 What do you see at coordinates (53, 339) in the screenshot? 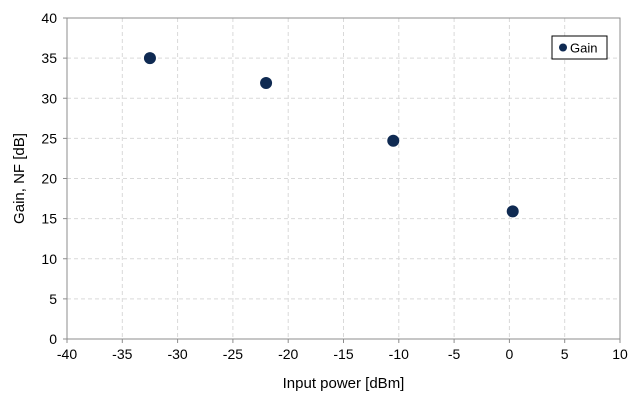
I see `y-tick-label: 0` at bounding box center [53, 339].